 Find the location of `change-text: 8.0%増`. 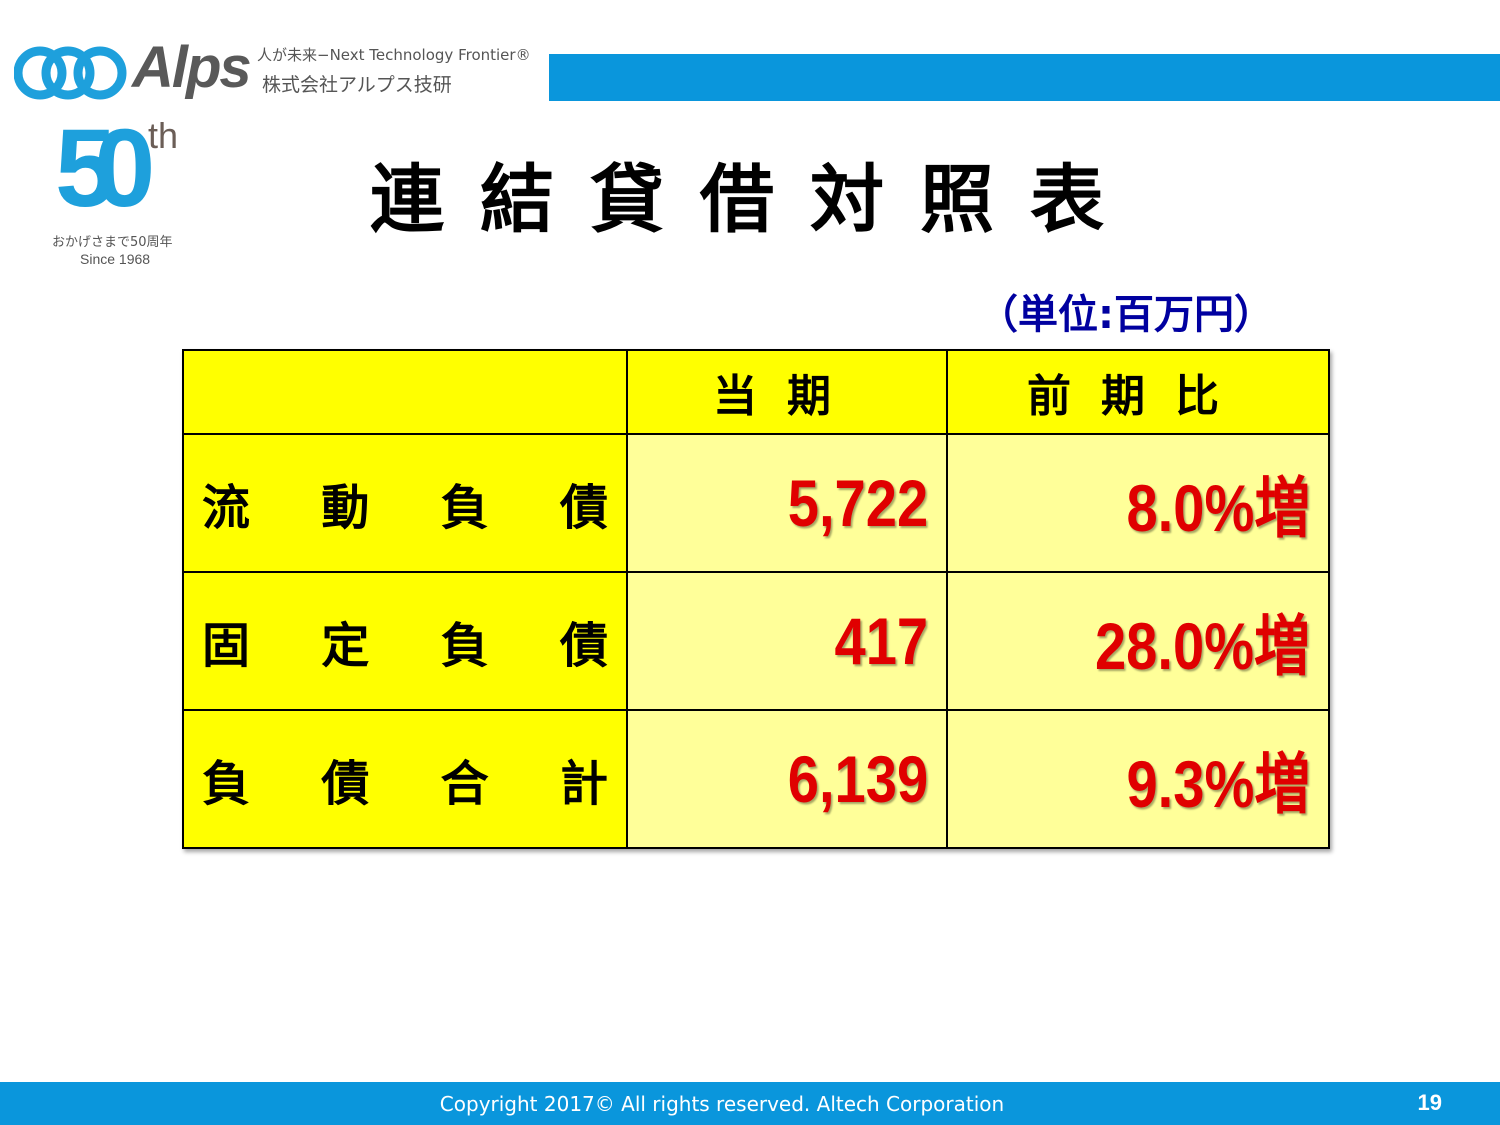

change-text: 8.0%増 is located at coordinates (1218, 508).